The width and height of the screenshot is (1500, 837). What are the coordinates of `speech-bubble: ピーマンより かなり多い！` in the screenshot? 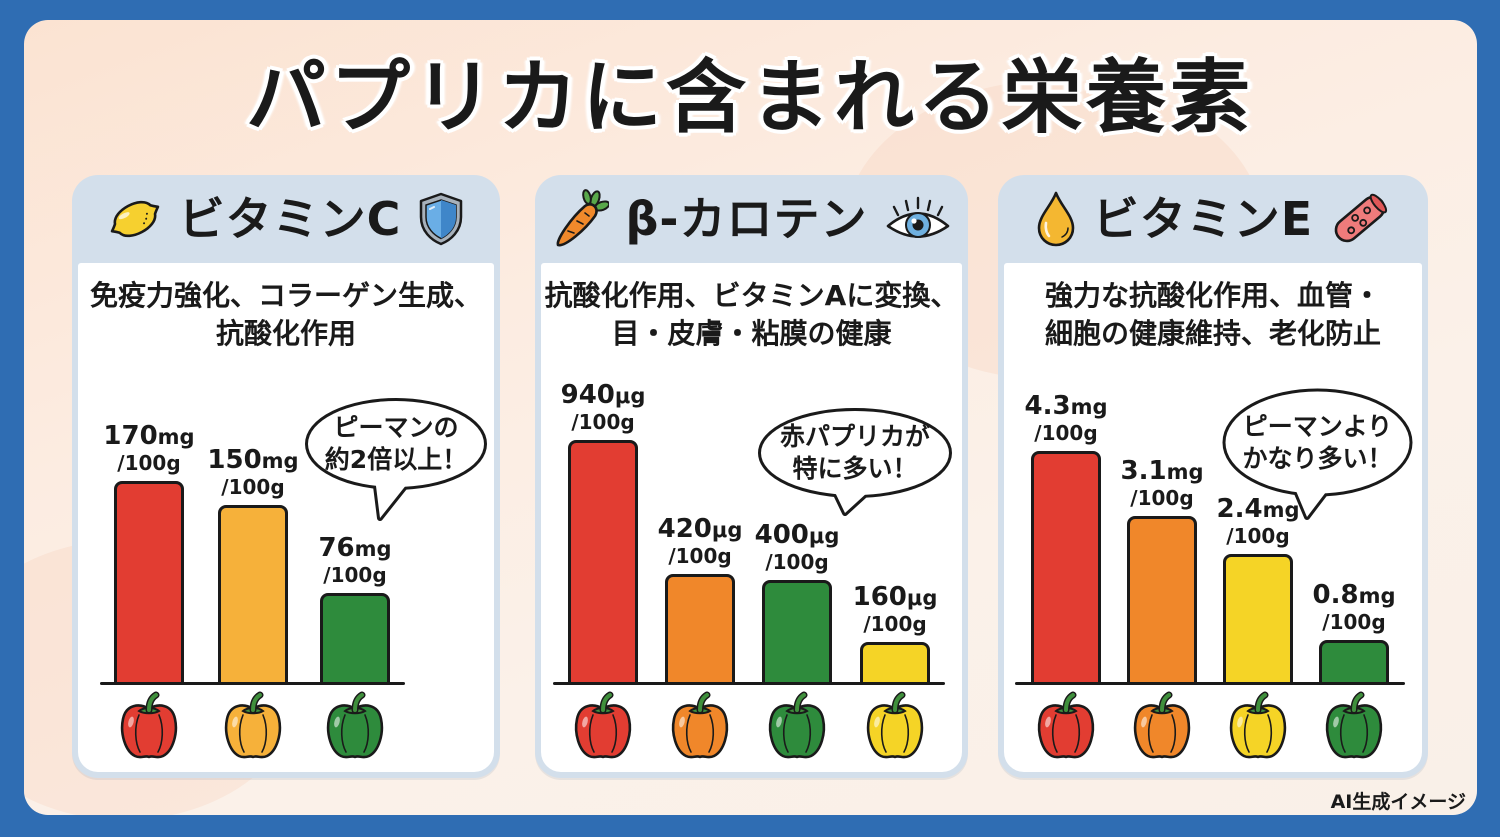 It's located at (1317, 454).